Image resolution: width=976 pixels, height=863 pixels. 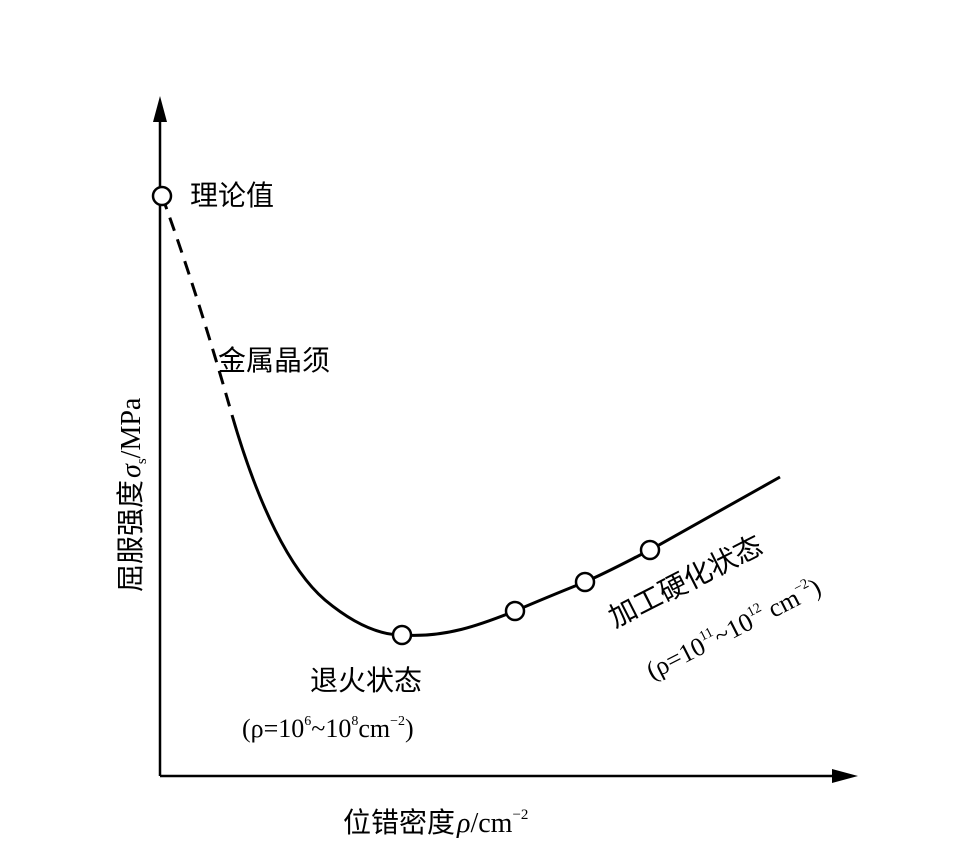 I want to click on work-exp-1: 11, so click(x=706, y=634).